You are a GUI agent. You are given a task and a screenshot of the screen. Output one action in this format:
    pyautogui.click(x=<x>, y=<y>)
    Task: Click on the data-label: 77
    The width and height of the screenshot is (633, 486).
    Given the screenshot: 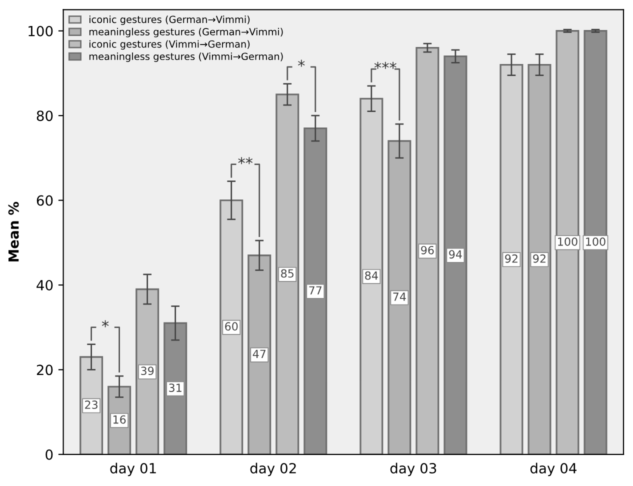 What is the action you would take?
    pyautogui.click(x=315, y=290)
    